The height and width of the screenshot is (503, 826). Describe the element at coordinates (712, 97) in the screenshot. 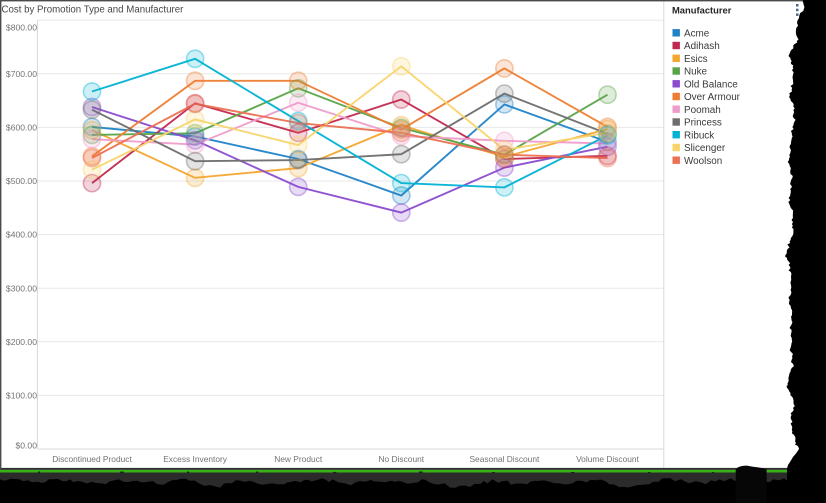

I see `svg-text: Over Armour` at that location.